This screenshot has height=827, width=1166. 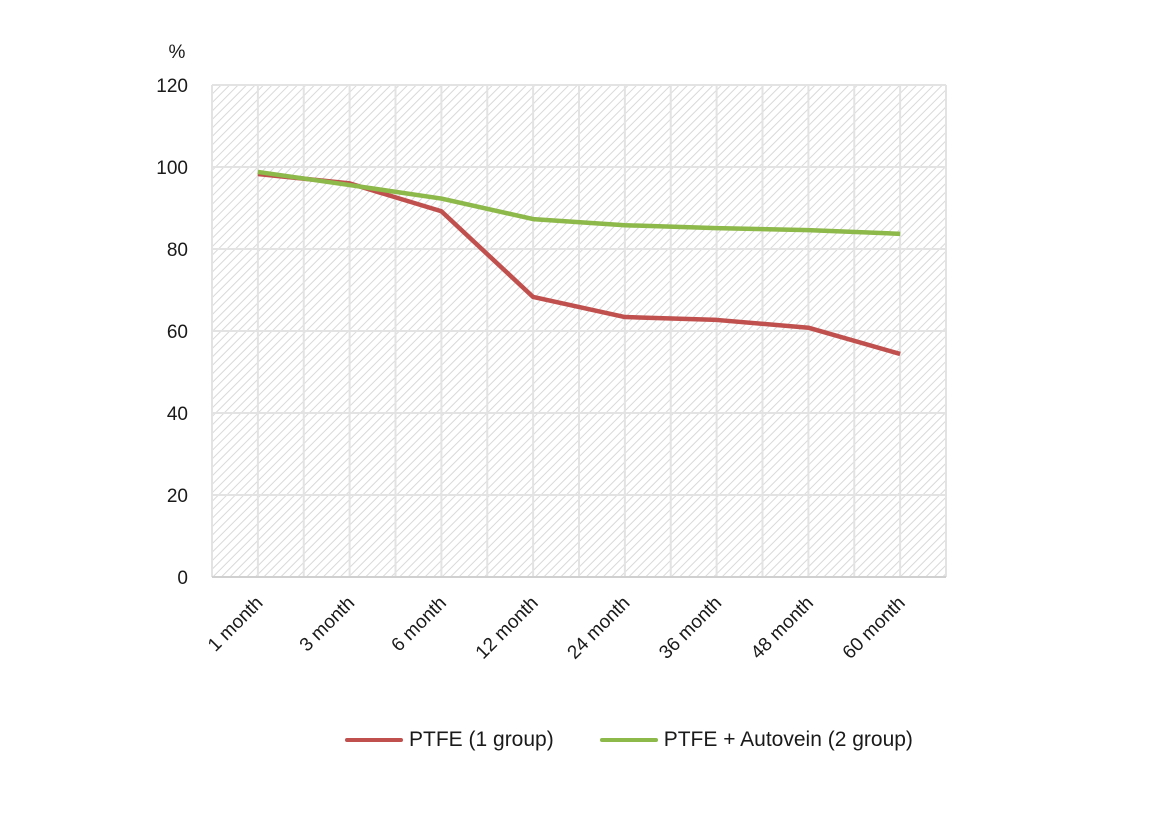 What do you see at coordinates (177, 496) in the screenshot?
I see `y-tick-label: 20` at bounding box center [177, 496].